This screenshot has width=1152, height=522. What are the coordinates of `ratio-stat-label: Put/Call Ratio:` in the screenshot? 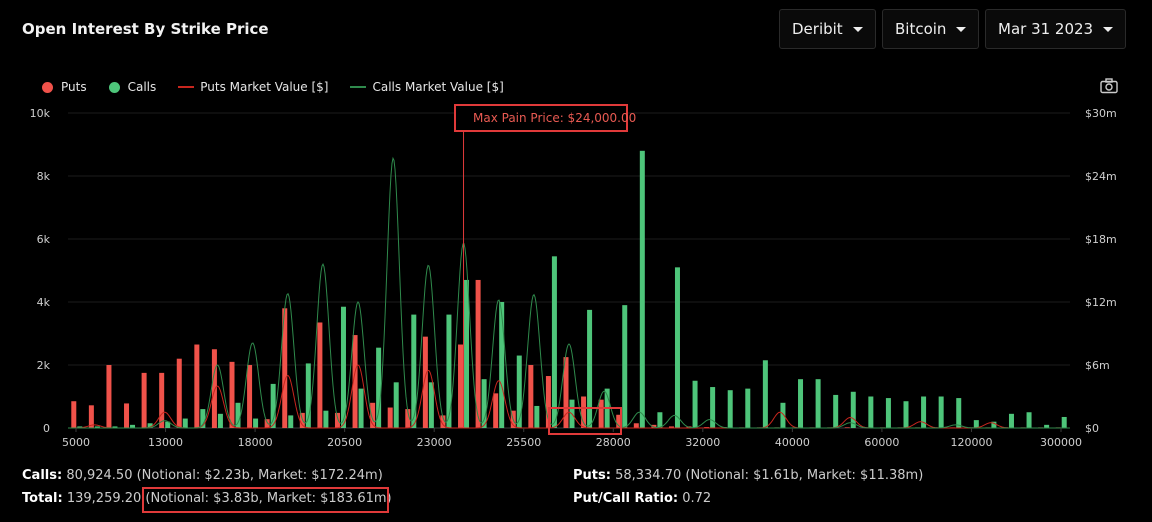 It's located at (626, 498).